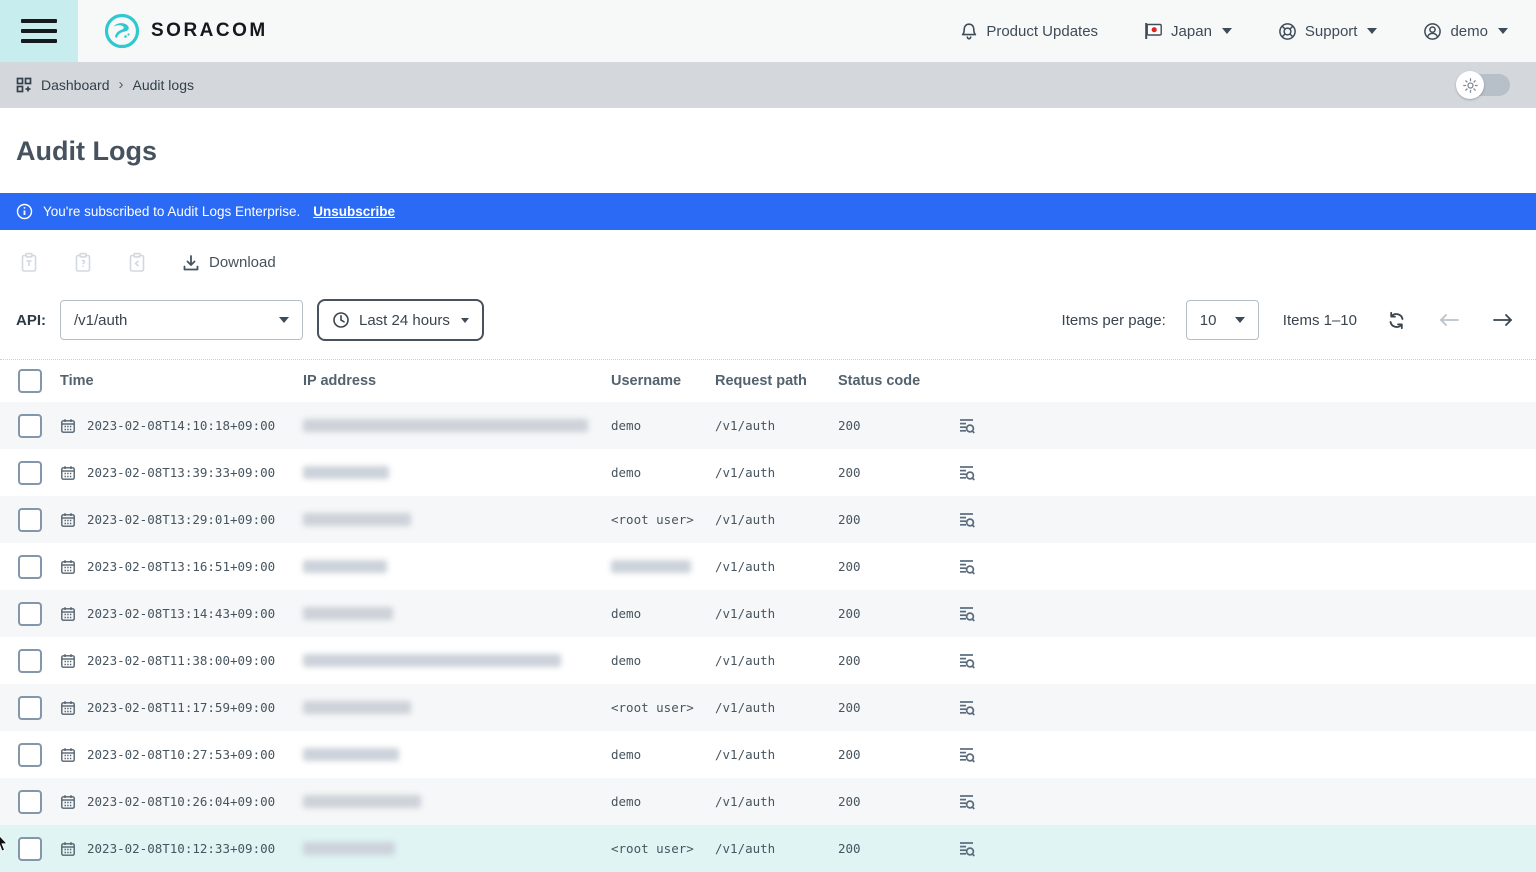 This screenshot has width=1536, height=872. Describe the element at coordinates (400, 320) in the screenshot. I see `time-range-button: Last 24 hours` at that location.